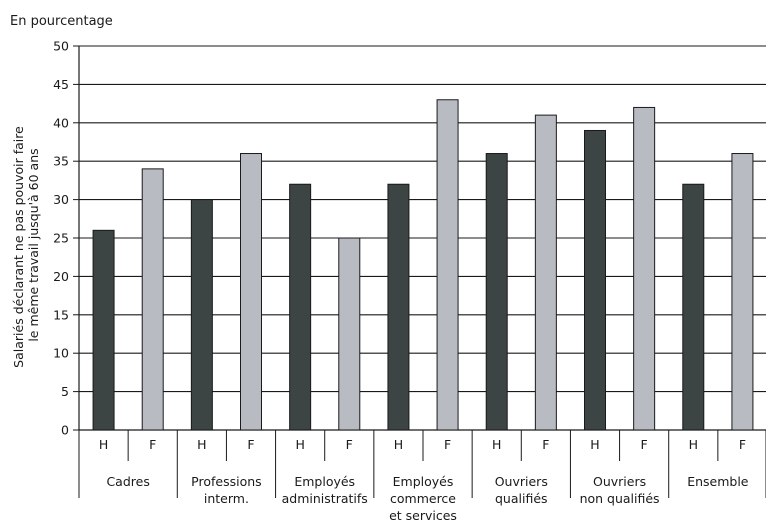 Image resolution: width=766 pixels, height=526 pixels. Describe the element at coordinates (61, 161) in the screenshot. I see `y-tick-label: 35` at that location.